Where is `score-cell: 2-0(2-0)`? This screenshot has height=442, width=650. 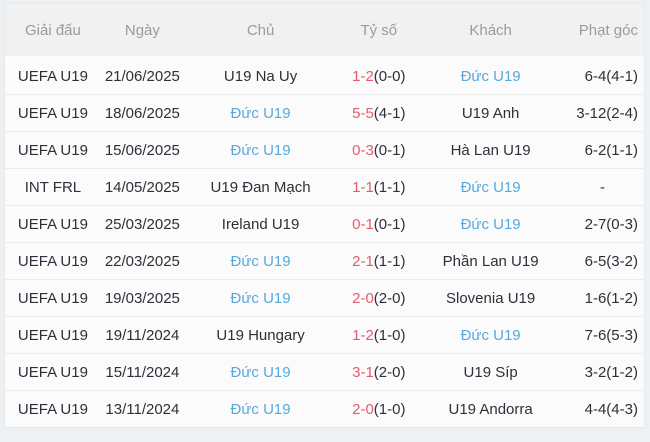
score-cell: 2-0(2-0) is located at coordinates (378, 298).